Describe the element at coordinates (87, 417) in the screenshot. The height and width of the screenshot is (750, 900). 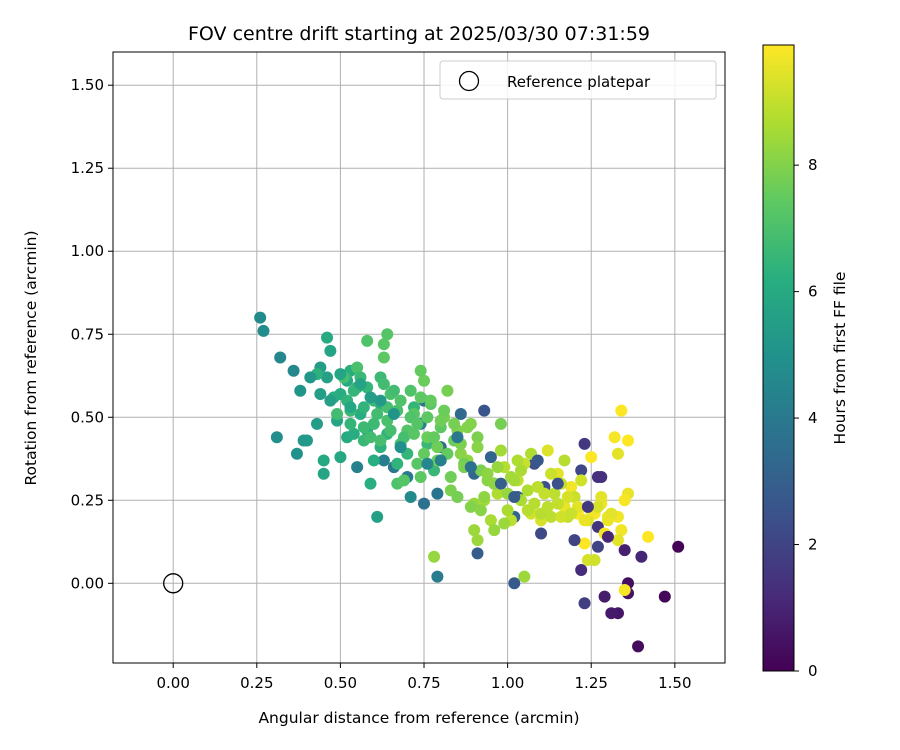
I see `y-tick-label: 0.50` at that location.